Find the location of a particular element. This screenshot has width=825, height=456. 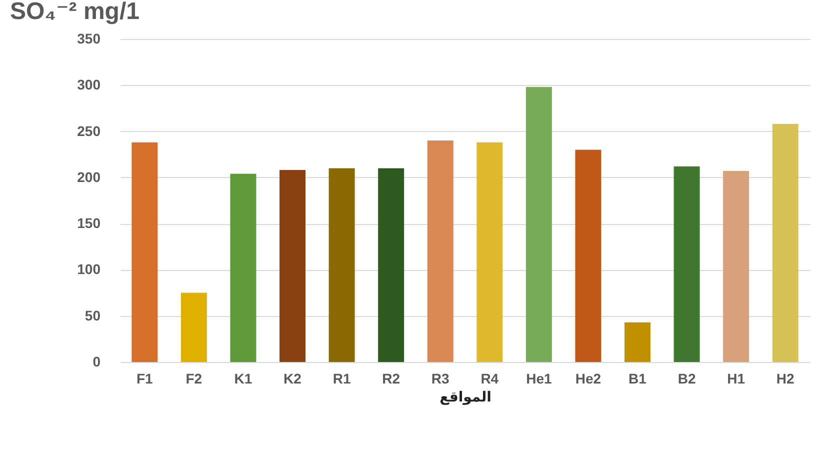

x-tick-label: K2 is located at coordinates (293, 378).